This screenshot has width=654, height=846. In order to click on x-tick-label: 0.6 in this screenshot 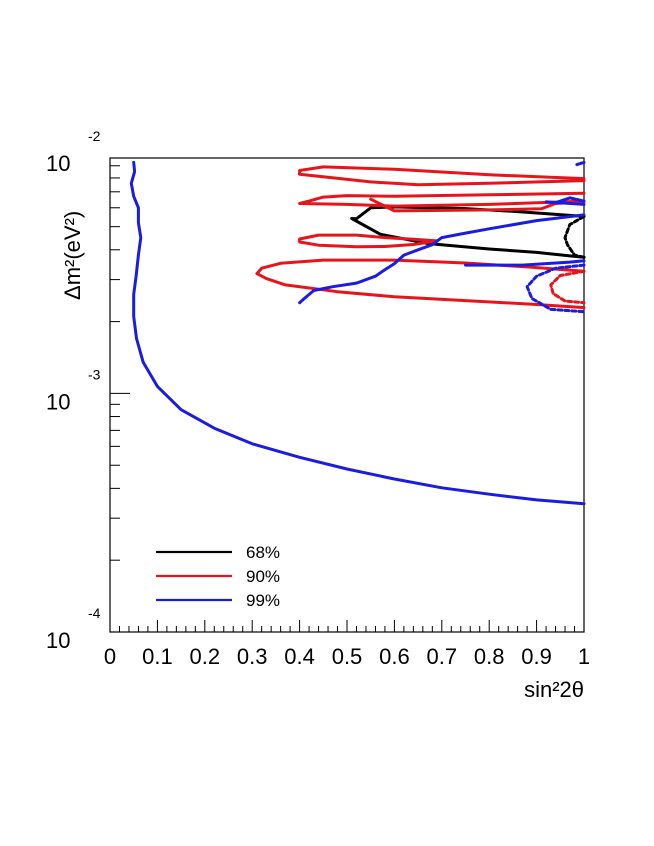, I will do `click(394, 656)`.